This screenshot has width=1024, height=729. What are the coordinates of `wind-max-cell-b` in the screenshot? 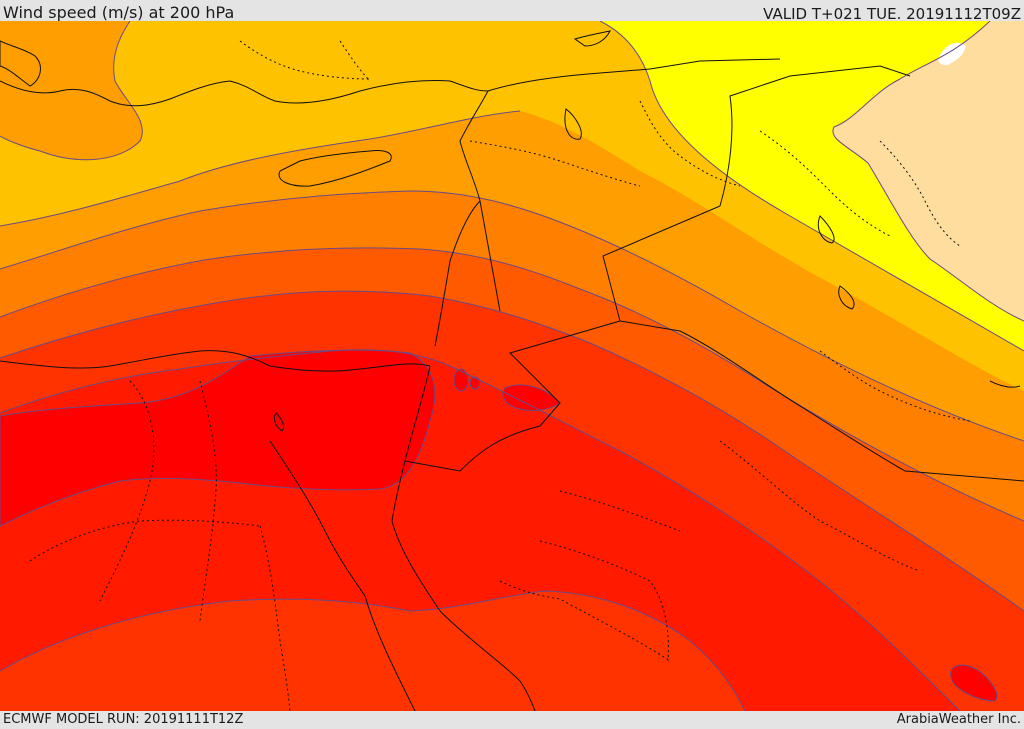 It's located at (475, 383).